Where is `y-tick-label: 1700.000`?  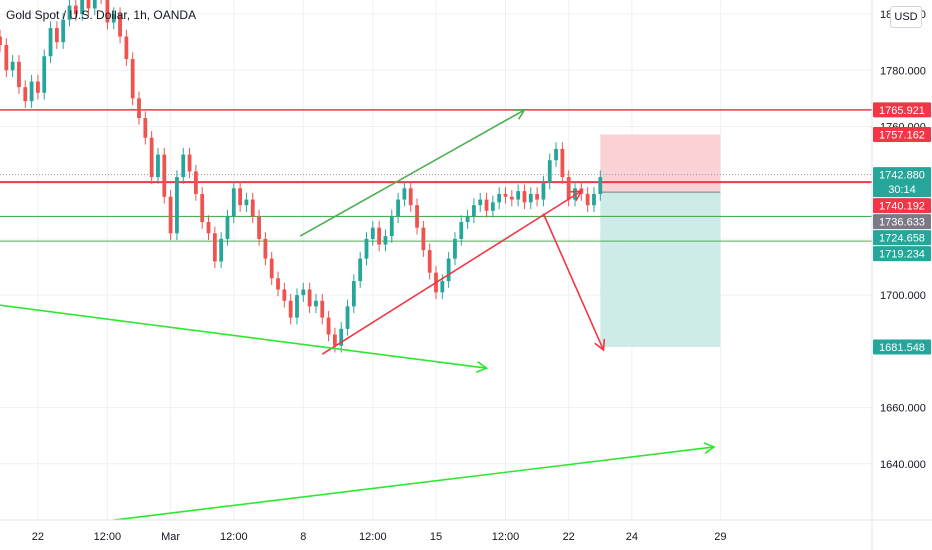
y-tick-label: 1700.000 is located at coordinates (903, 296).